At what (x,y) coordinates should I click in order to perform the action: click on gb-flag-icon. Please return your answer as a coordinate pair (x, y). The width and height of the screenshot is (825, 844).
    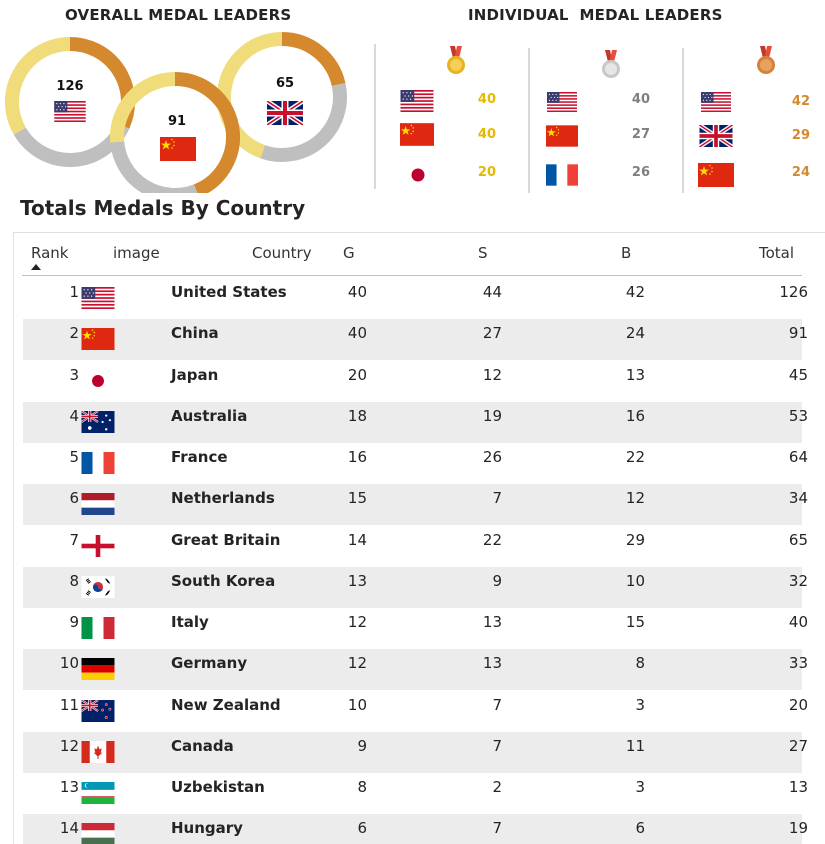
    Looking at the image, I should click on (285, 113).